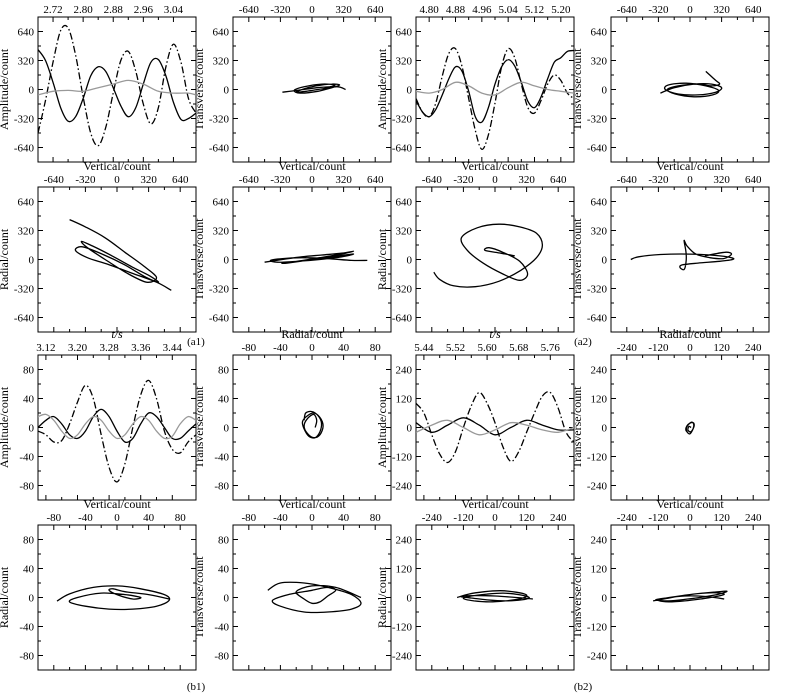 The image size is (788, 696). What do you see at coordinates (551, 348) in the screenshot?
I see `x-tick-label: 5.76` at bounding box center [551, 348].